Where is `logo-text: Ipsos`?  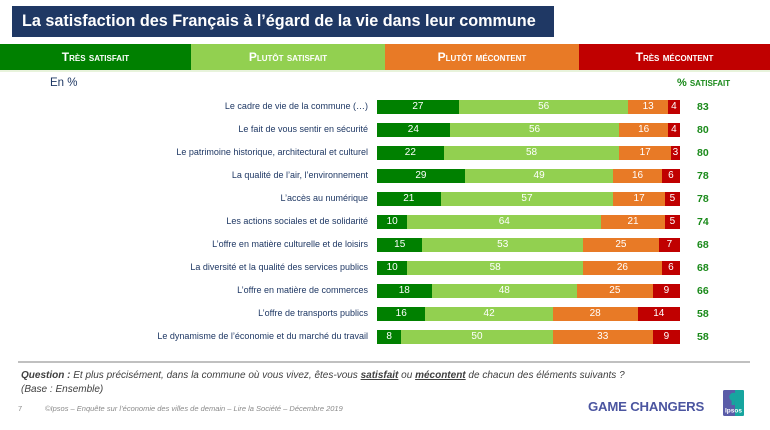
logo-text: Ipsos is located at coordinates (733, 411).